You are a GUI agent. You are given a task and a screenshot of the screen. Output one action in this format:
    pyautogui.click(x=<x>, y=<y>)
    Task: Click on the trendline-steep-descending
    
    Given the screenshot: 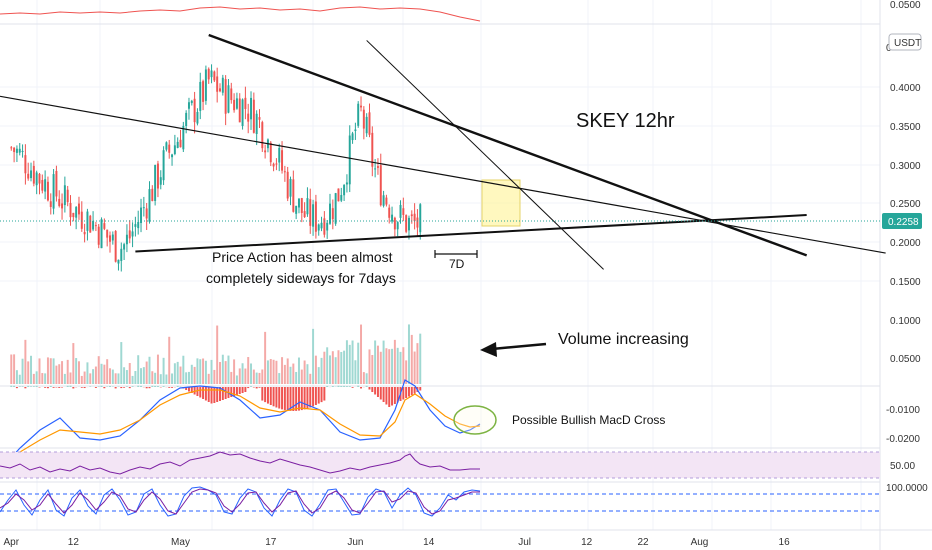 What is the action you would take?
    pyautogui.click(x=485, y=155)
    